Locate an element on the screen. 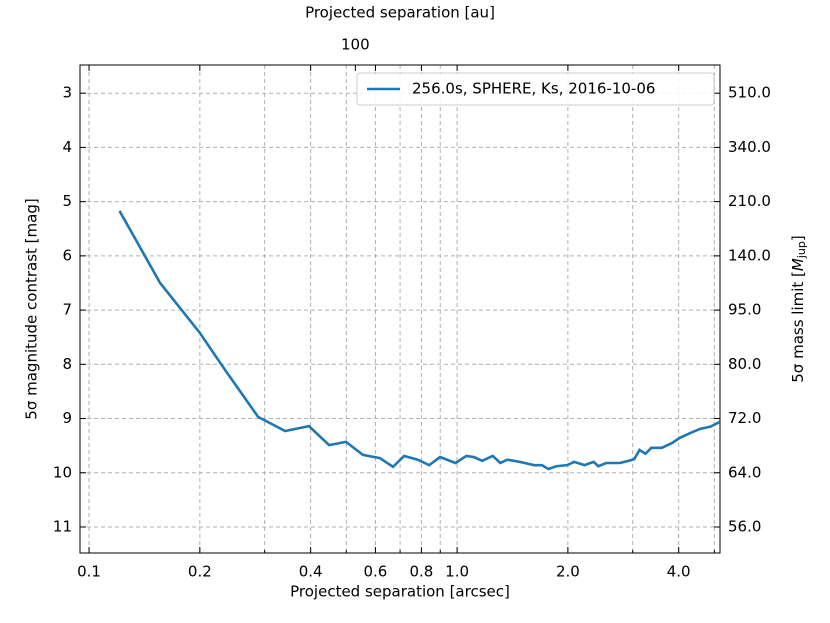 Image resolution: width=830 pixels, height=623 pixels. x-tick-label: 4.0 is located at coordinates (679, 572).